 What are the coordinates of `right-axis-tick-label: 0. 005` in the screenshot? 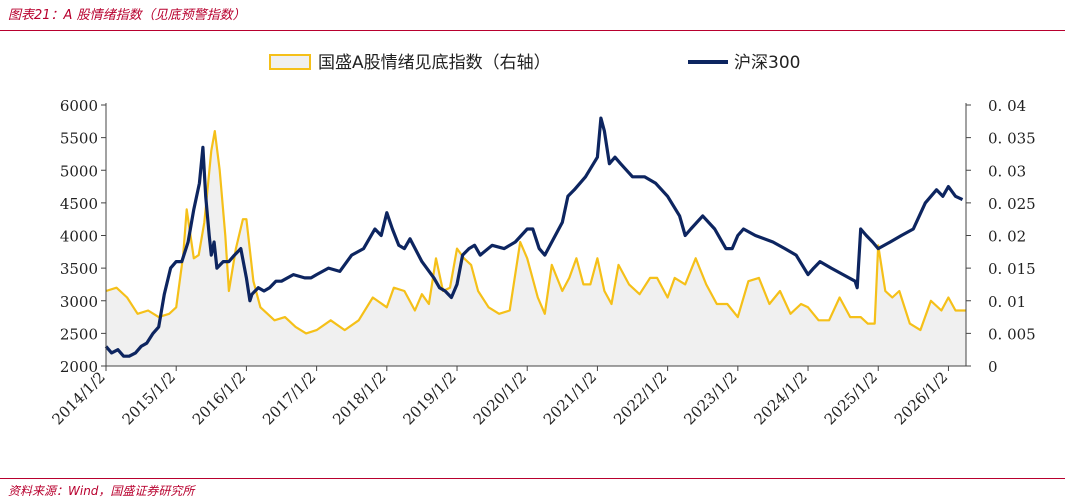 It's located at (1012, 334).